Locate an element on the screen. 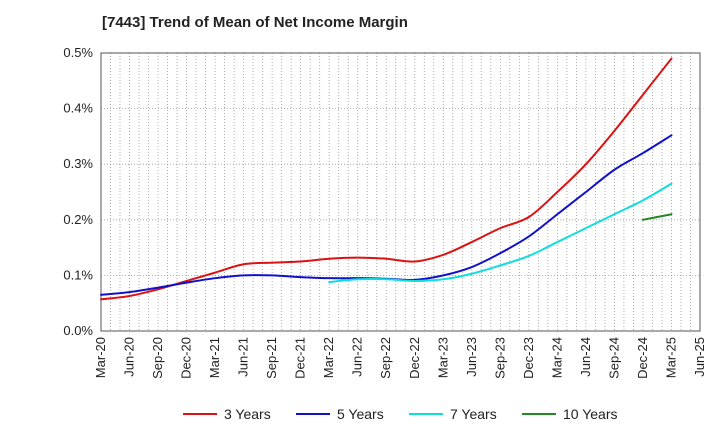 The height and width of the screenshot is (440, 720). y-tick-label: 0.0% is located at coordinates (78, 330).